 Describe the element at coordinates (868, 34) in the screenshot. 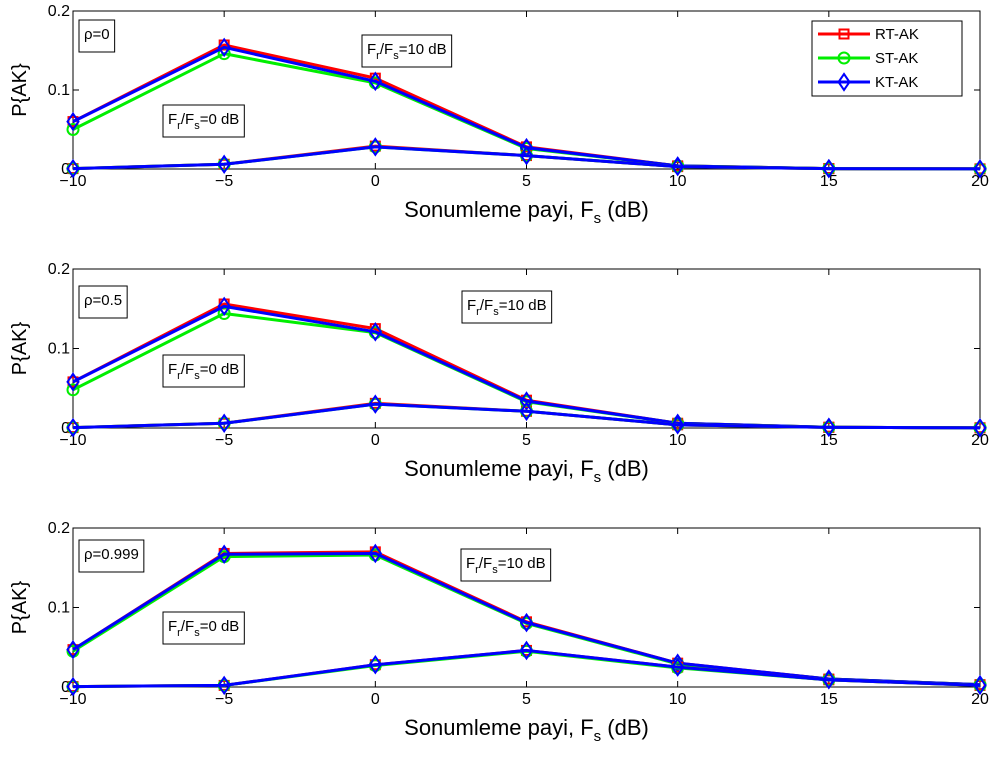

I see `legend-entry-rt-ak: RT-AK` at that location.